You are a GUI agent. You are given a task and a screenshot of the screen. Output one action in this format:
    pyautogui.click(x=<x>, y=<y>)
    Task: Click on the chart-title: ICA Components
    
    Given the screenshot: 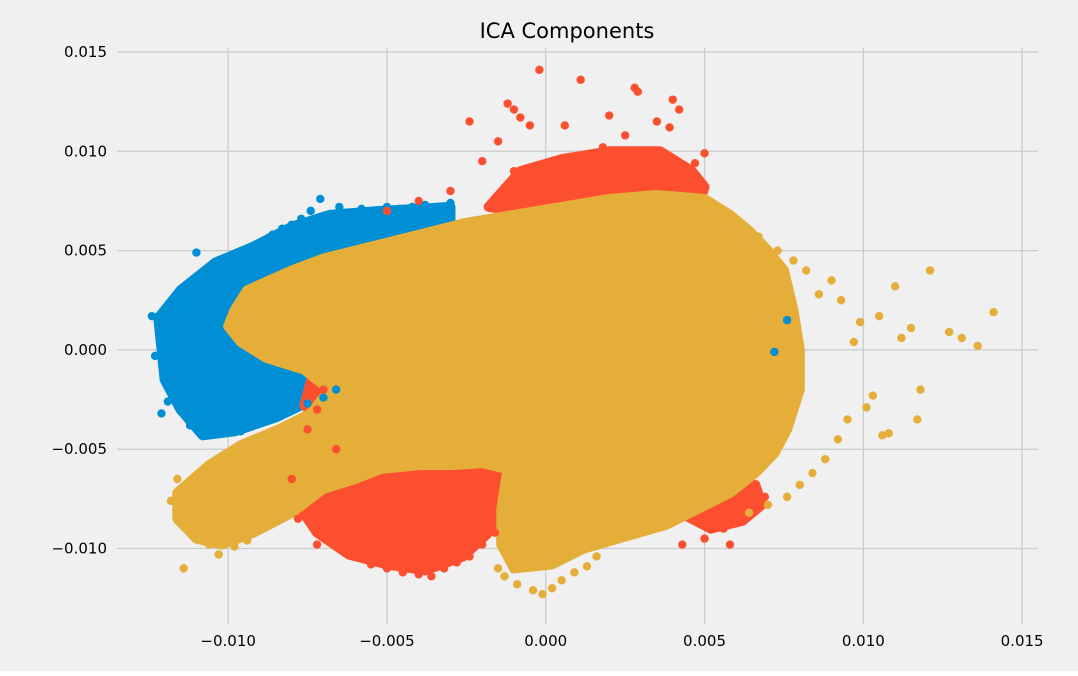 What is the action you would take?
    pyautogui.click(x=567, y=31)
    